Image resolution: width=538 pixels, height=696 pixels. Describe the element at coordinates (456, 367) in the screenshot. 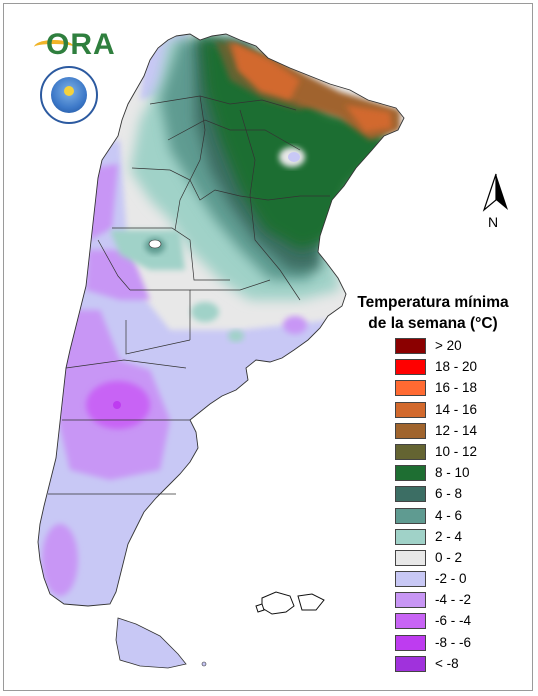

I see `legend-label: 18 - 20` at that location.